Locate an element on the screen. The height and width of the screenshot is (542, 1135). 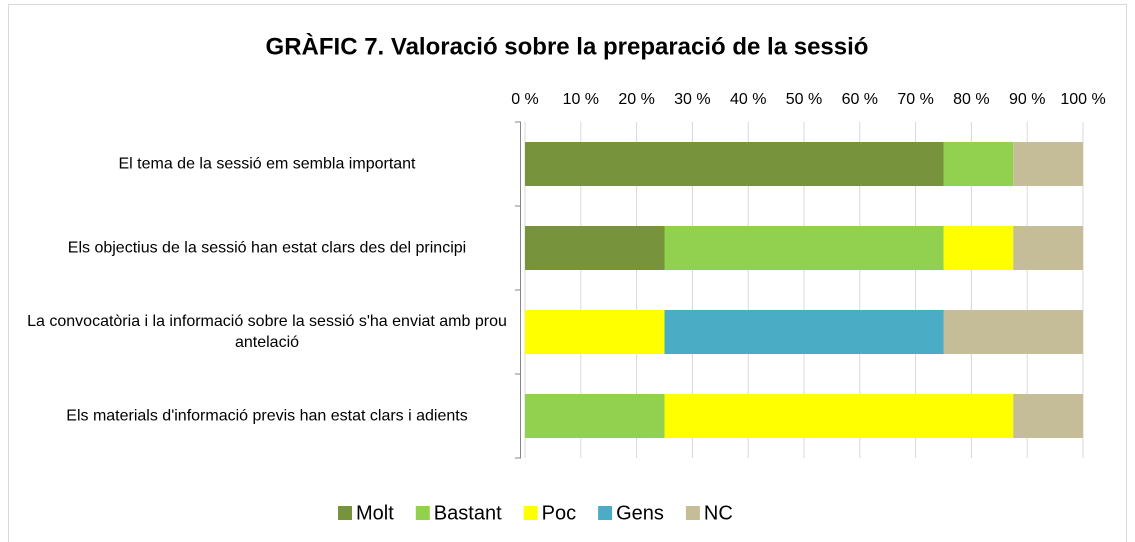
x-tick-label: 60 % is located at coordinates (860, 99).